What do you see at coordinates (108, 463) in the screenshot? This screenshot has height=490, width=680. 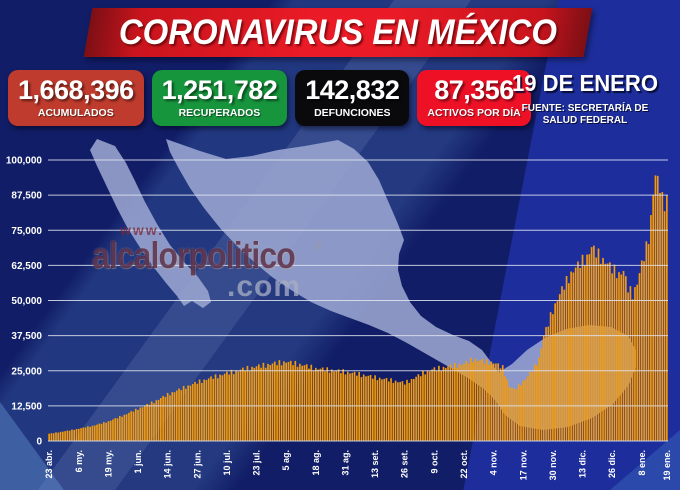 I see `x-axis-tick-label: 19 my.` at bounding box center [108, 463].